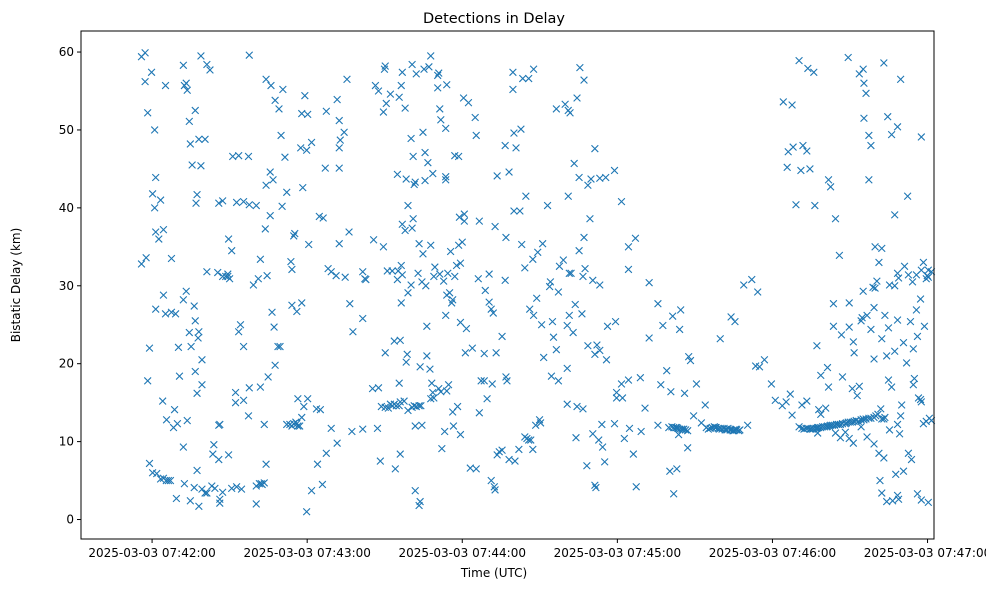 The image size is (986, 590). Describe the element at coordinates (306, 553) in the screenshot. I see `x-tick-label: 2025-03-03 07:43:00` at that location.